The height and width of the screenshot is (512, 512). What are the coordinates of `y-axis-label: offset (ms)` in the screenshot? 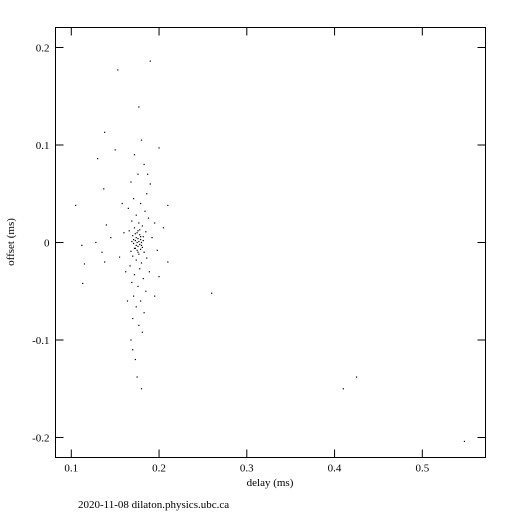 It's located at (11, 242).